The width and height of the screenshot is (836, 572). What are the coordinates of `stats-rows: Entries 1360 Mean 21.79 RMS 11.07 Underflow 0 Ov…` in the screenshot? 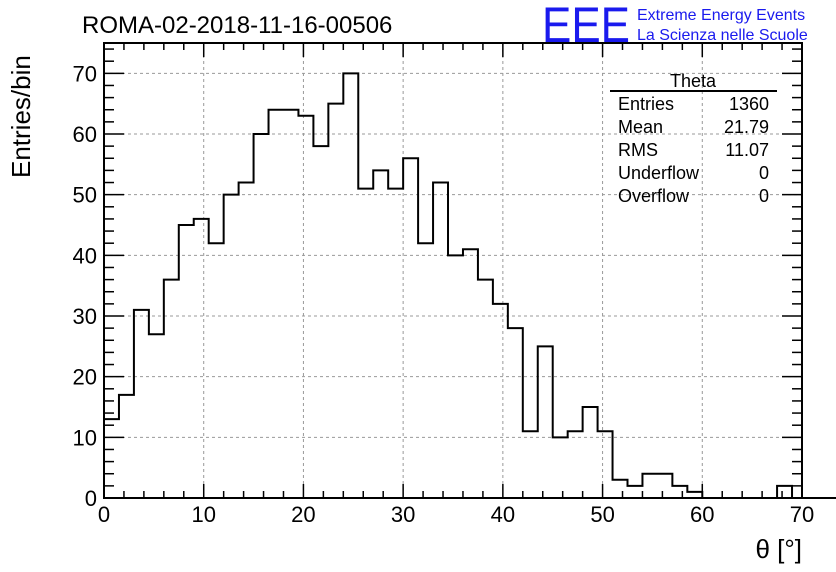 It's located at (693, 150).